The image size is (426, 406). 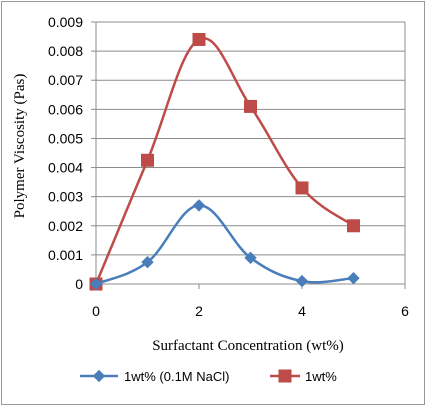 I want to click on x-tick-labels: 0 2 4 6, so click(x=250, y=311).